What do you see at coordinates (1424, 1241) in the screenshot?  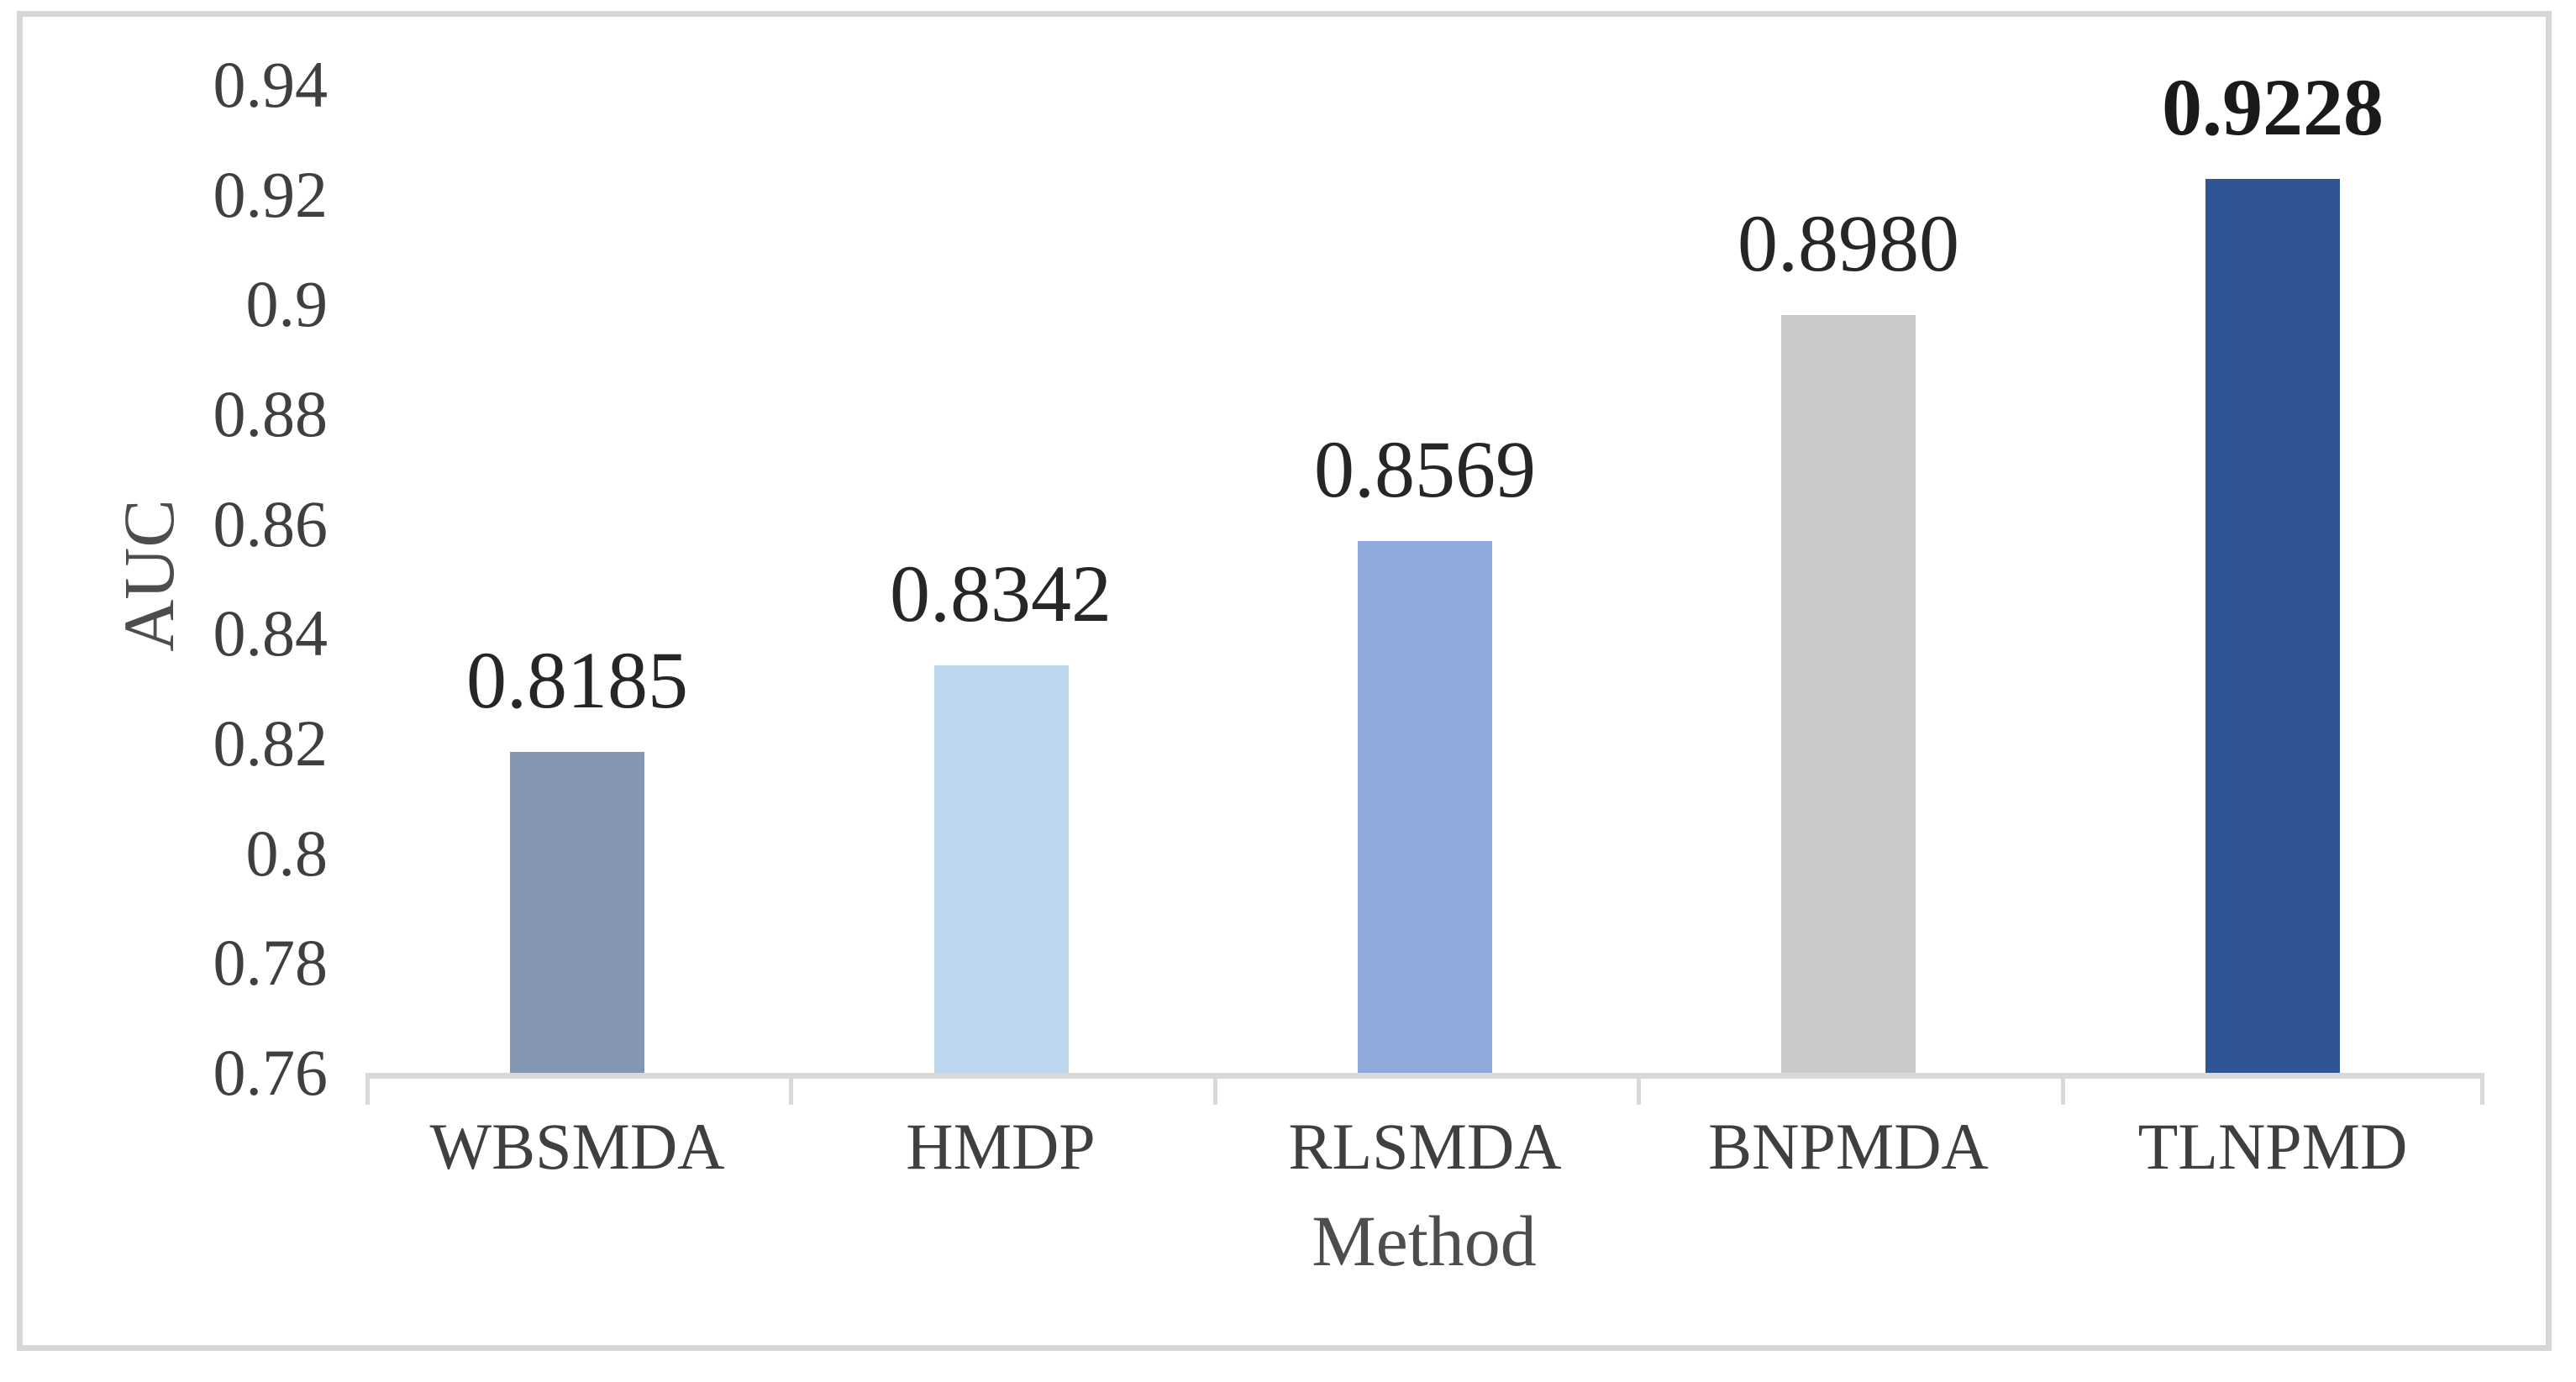 I see `x-axis-title: Method` at bounding box center [1424, 1241].